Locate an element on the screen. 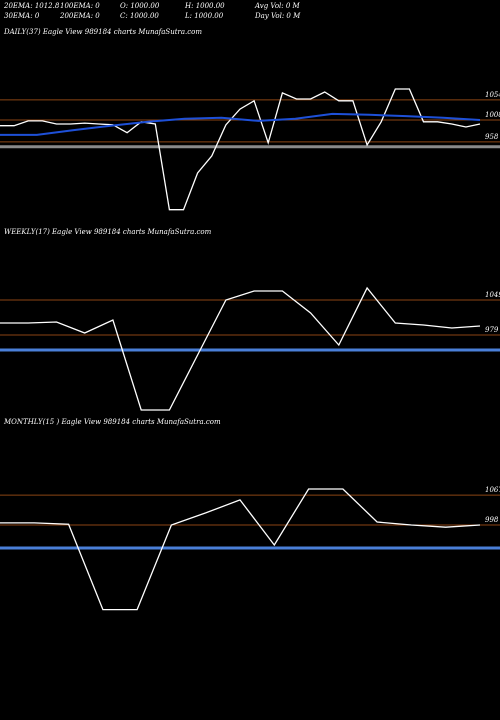 The width and height of the screenshot is (500, 720). header-item: H: 1000.00 is located at coordinates (204, 6).